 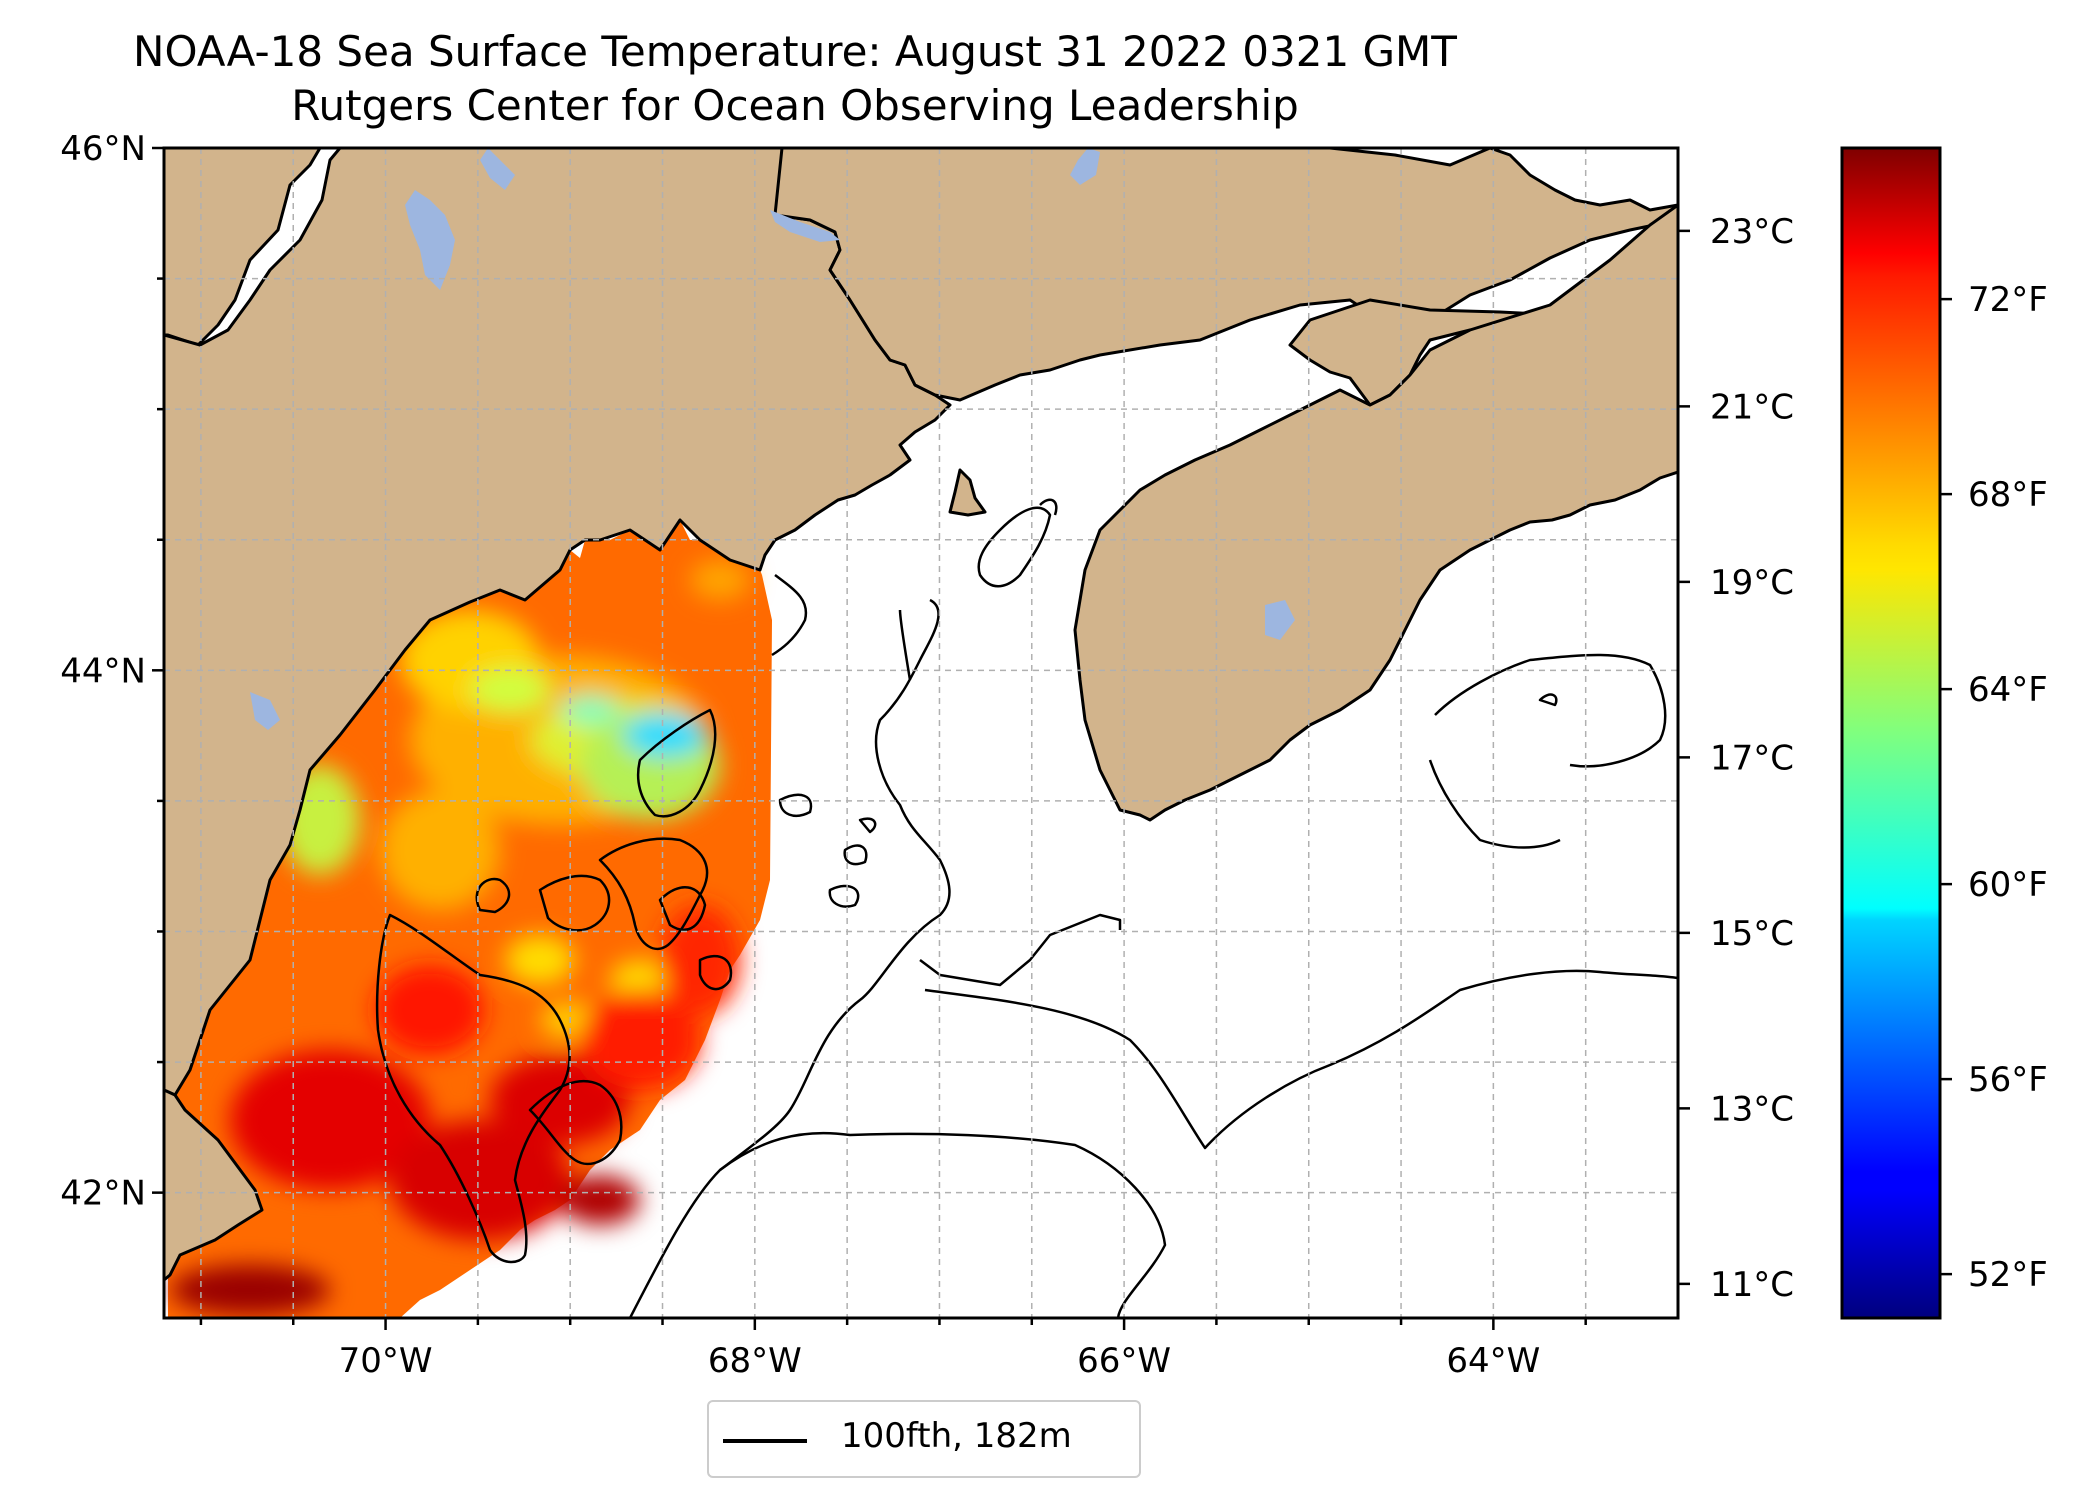 What do you see at coordinates (430, 240) in the screenshot?
I see `lake-moosehead` at bounding box center [430, 240].